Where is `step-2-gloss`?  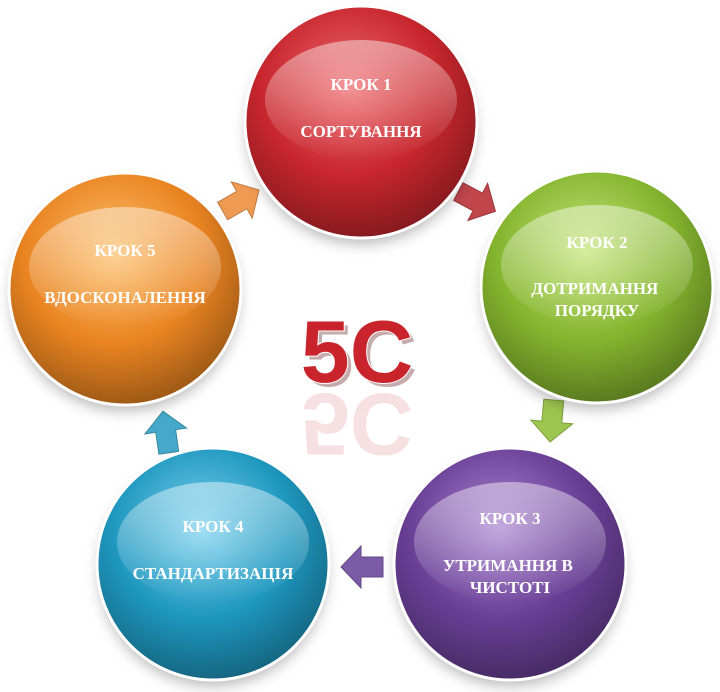 step-2-gloss is located at coordinates (597, 265).